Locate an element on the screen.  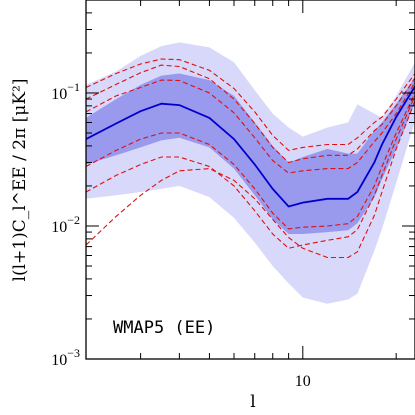
y-tick-label: 10⁻³ is located at coordinates (65, 357).